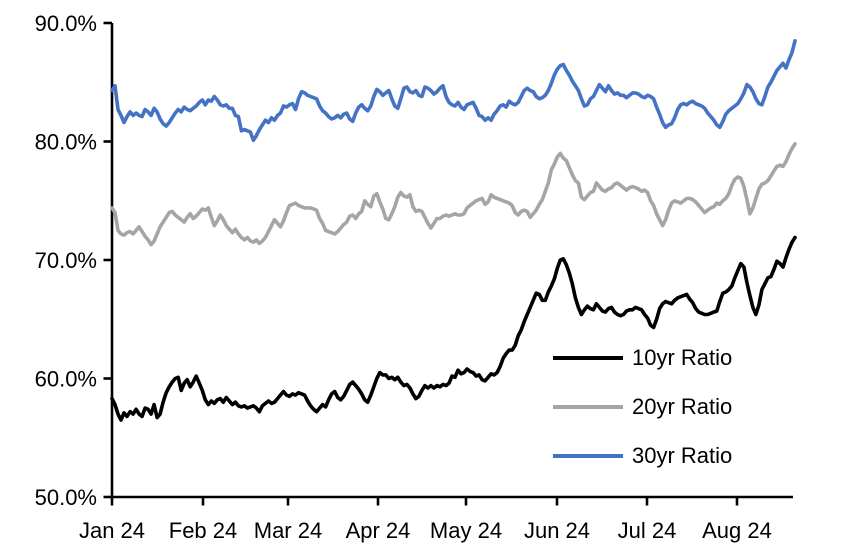 This screenshot has height=551, width=852. Describe the element at coordinates (647, 530) in the screenshot. I see `x-axis-label: Jul 24` at that location.